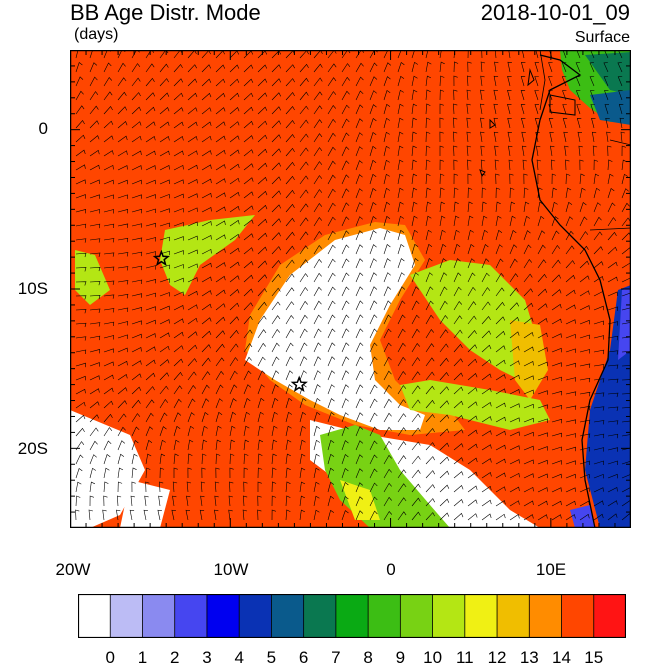  What do you see at coordinates (497, 657) in the screenshot?
I see `colorbar-label: 12` at bounding box center [497, 657].